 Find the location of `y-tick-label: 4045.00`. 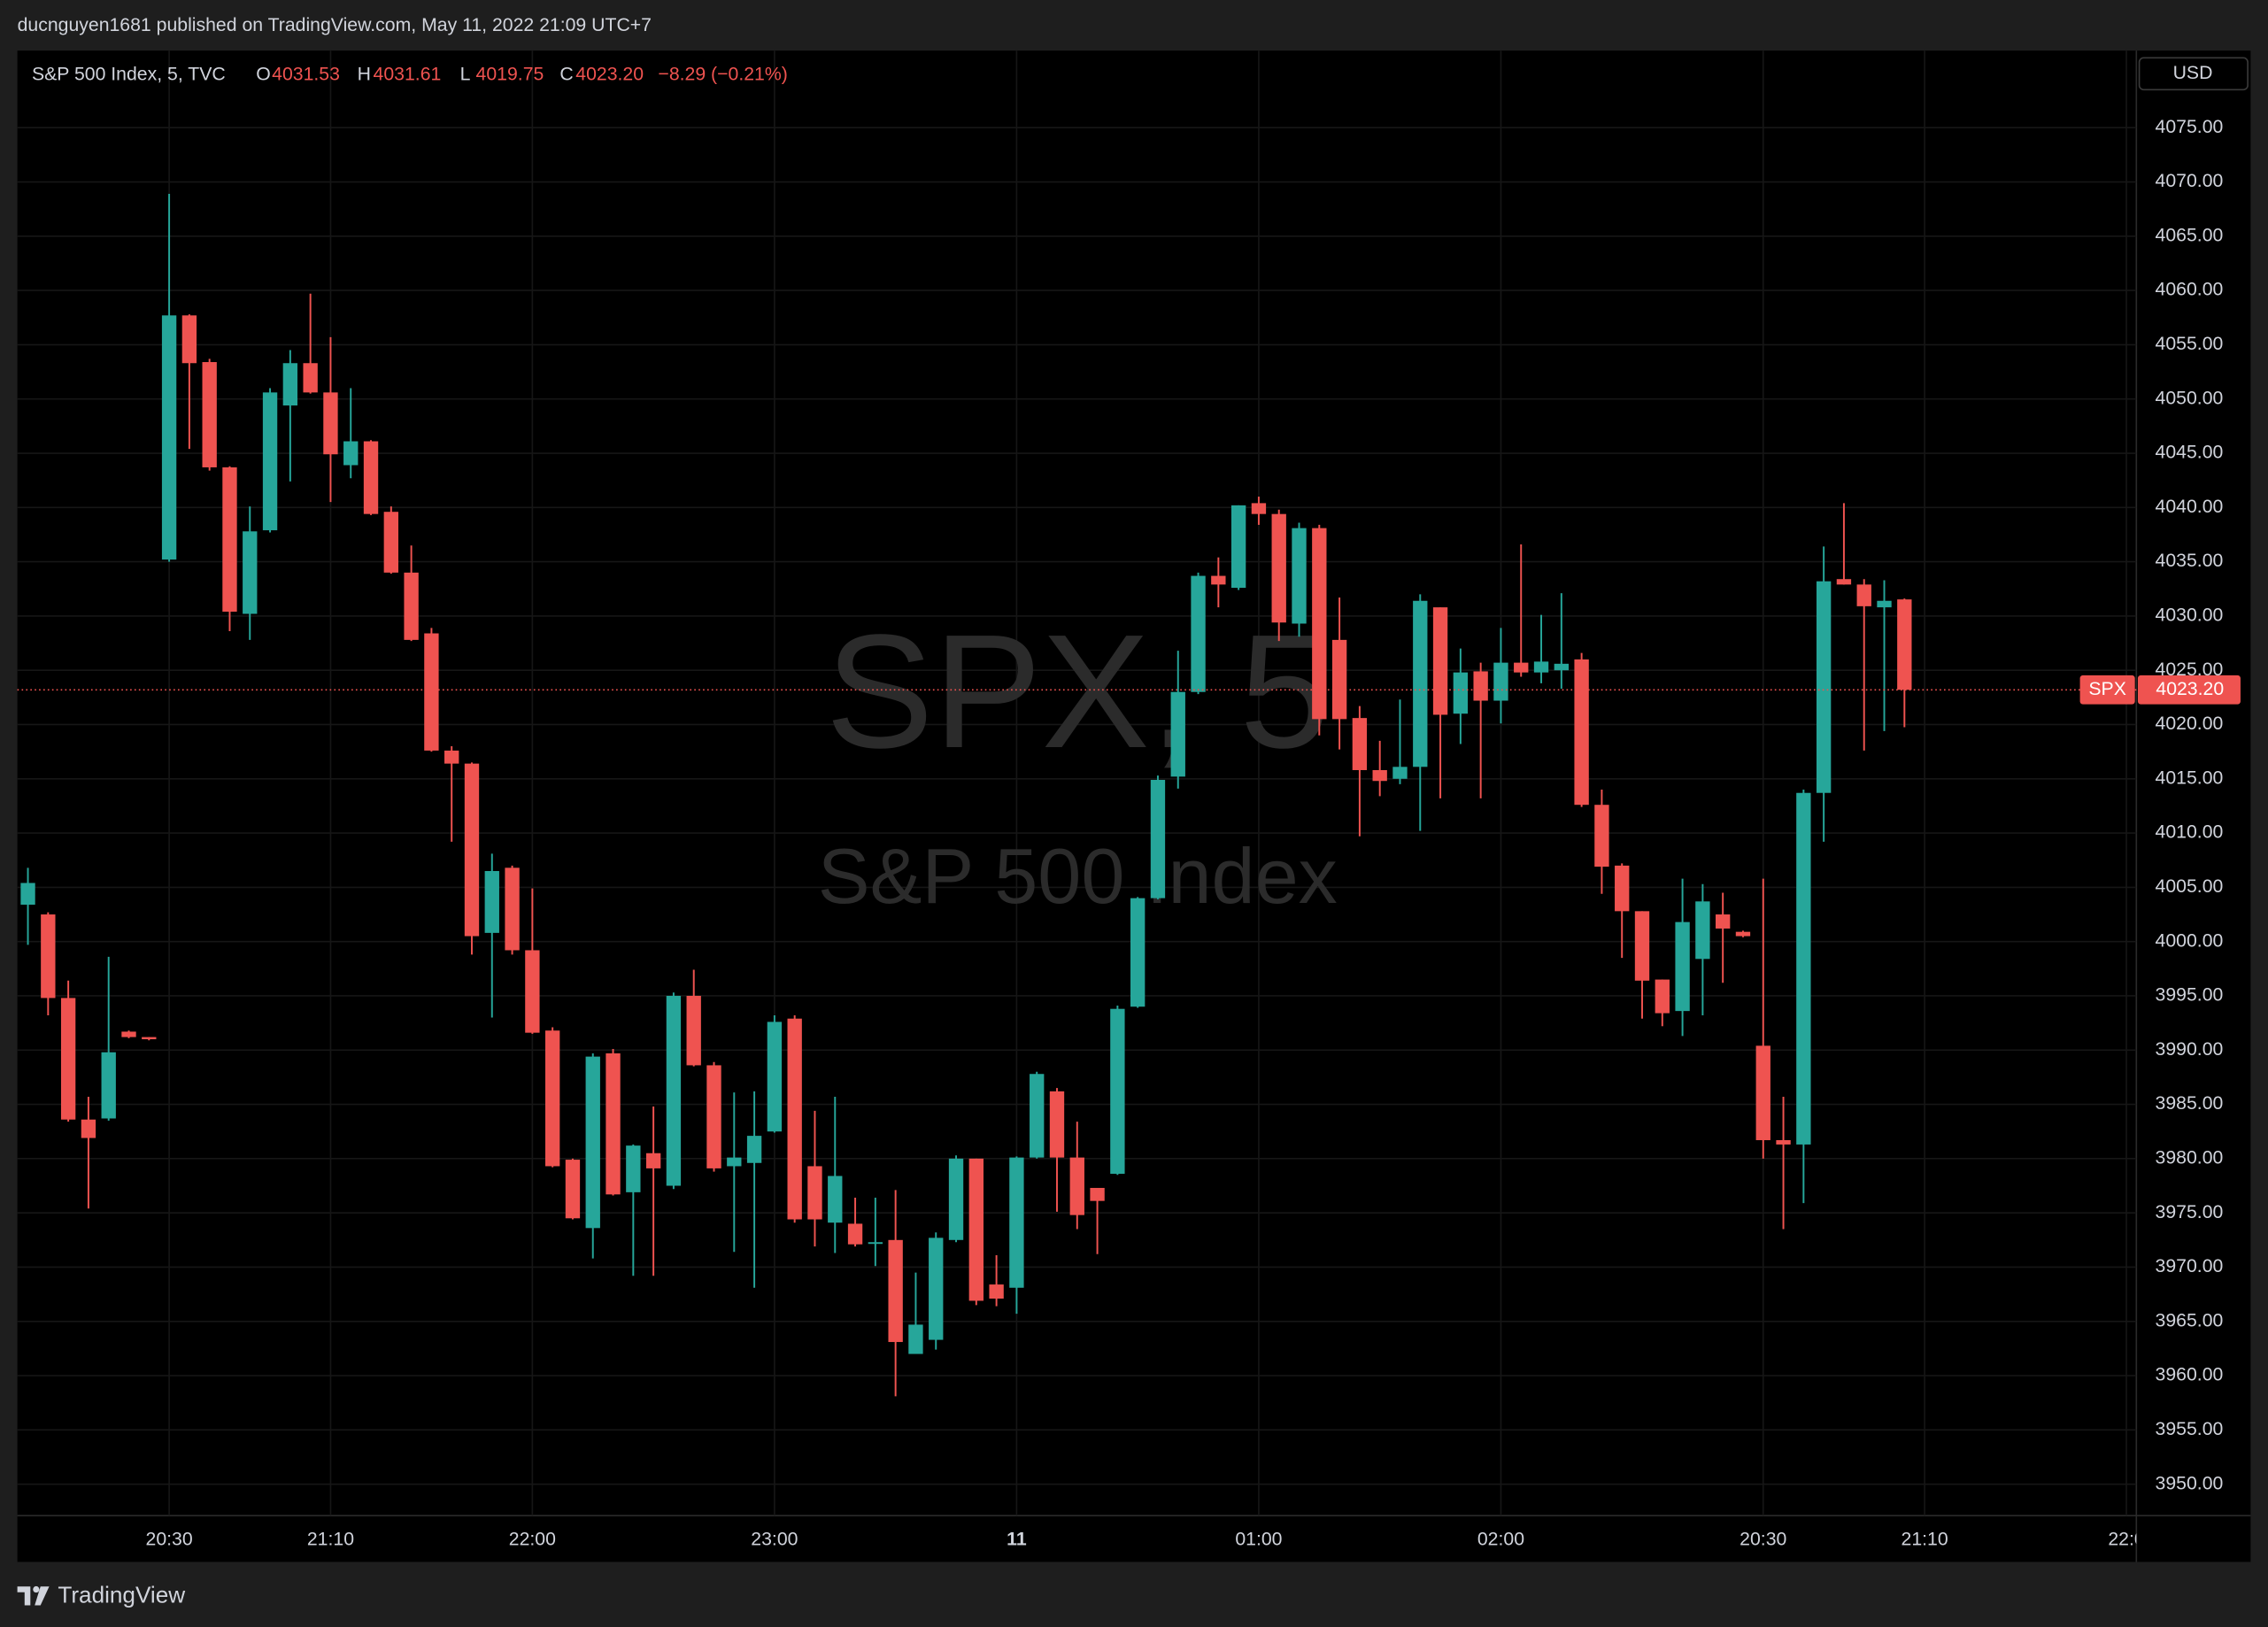

y-tick-label: 4045.00 is located at coordinates (2190, 452).